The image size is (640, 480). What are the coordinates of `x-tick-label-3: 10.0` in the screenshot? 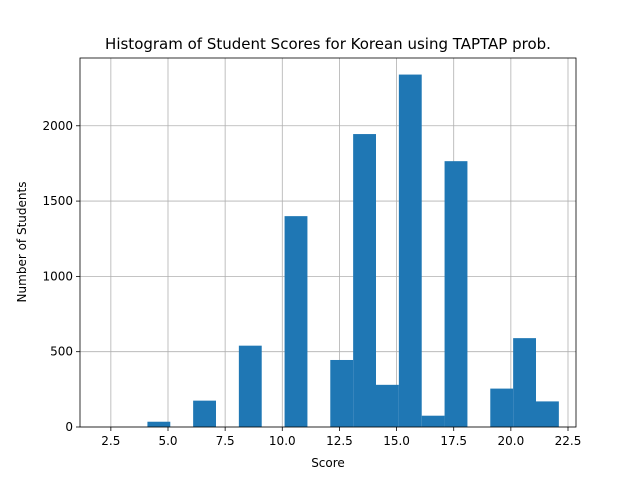 It's located at (282, 441).